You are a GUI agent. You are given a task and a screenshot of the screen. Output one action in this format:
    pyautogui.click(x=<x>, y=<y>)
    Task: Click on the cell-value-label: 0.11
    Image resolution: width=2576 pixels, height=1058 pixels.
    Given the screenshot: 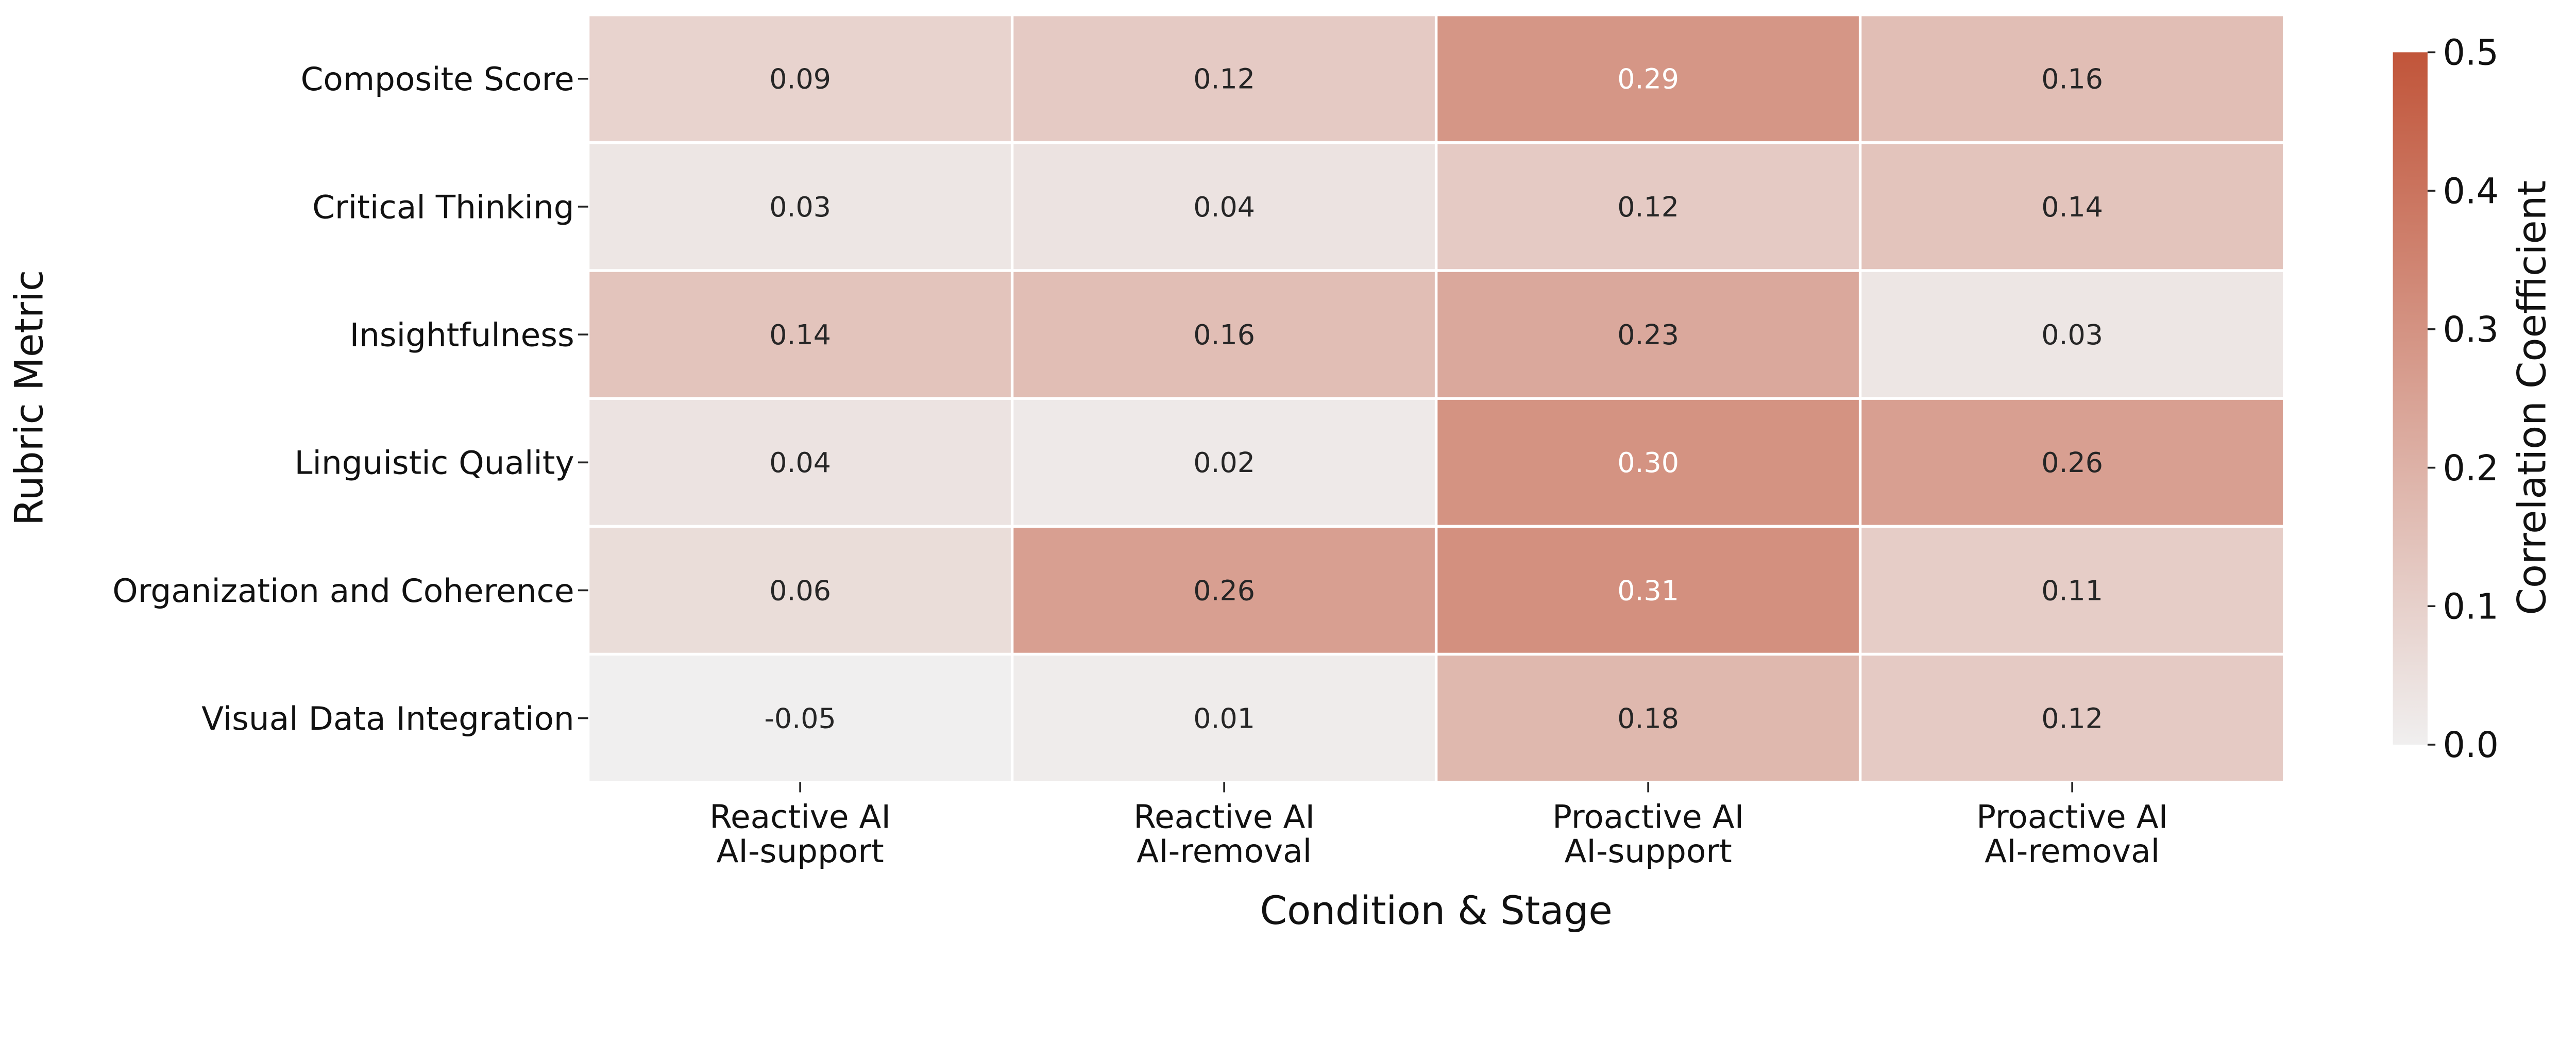 What is the action you would take?
    pyautogui.click(x=2072, y=590)
    